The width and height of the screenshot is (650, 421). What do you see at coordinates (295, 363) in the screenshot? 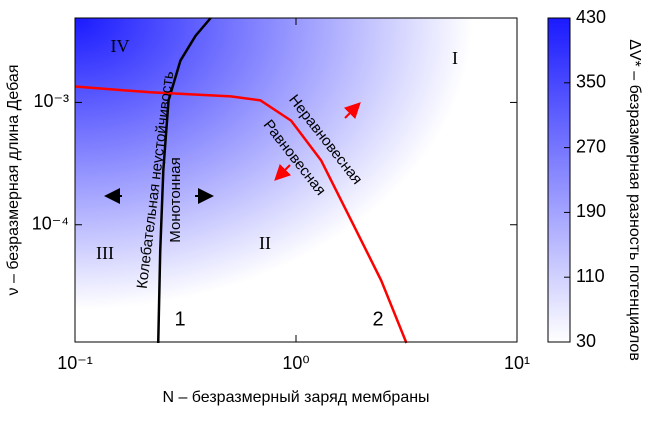
I see `x-tick-label: 10⁰` at bounding box center [295, 363].